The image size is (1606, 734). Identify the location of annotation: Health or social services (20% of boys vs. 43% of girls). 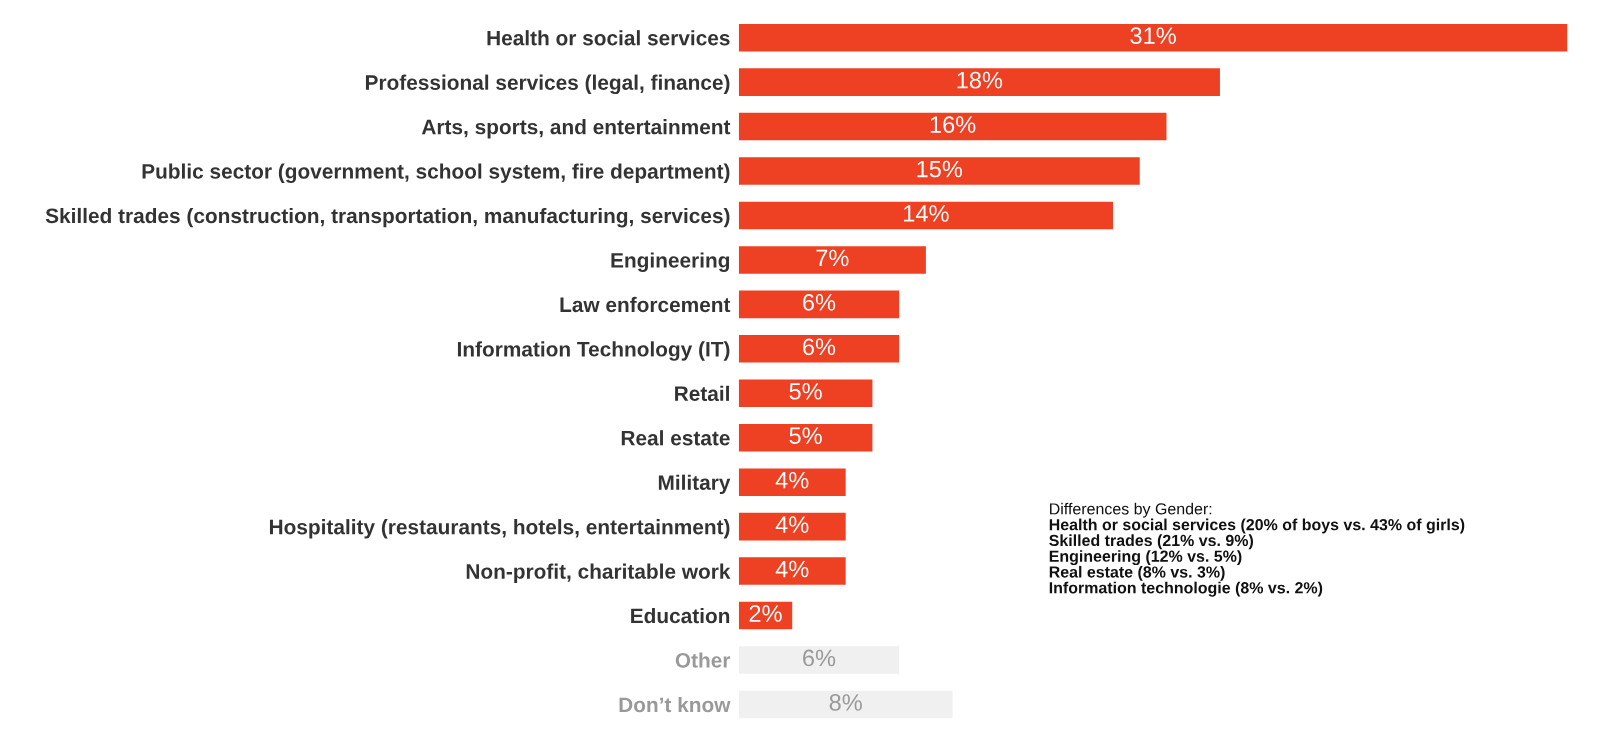
(1257, 526).